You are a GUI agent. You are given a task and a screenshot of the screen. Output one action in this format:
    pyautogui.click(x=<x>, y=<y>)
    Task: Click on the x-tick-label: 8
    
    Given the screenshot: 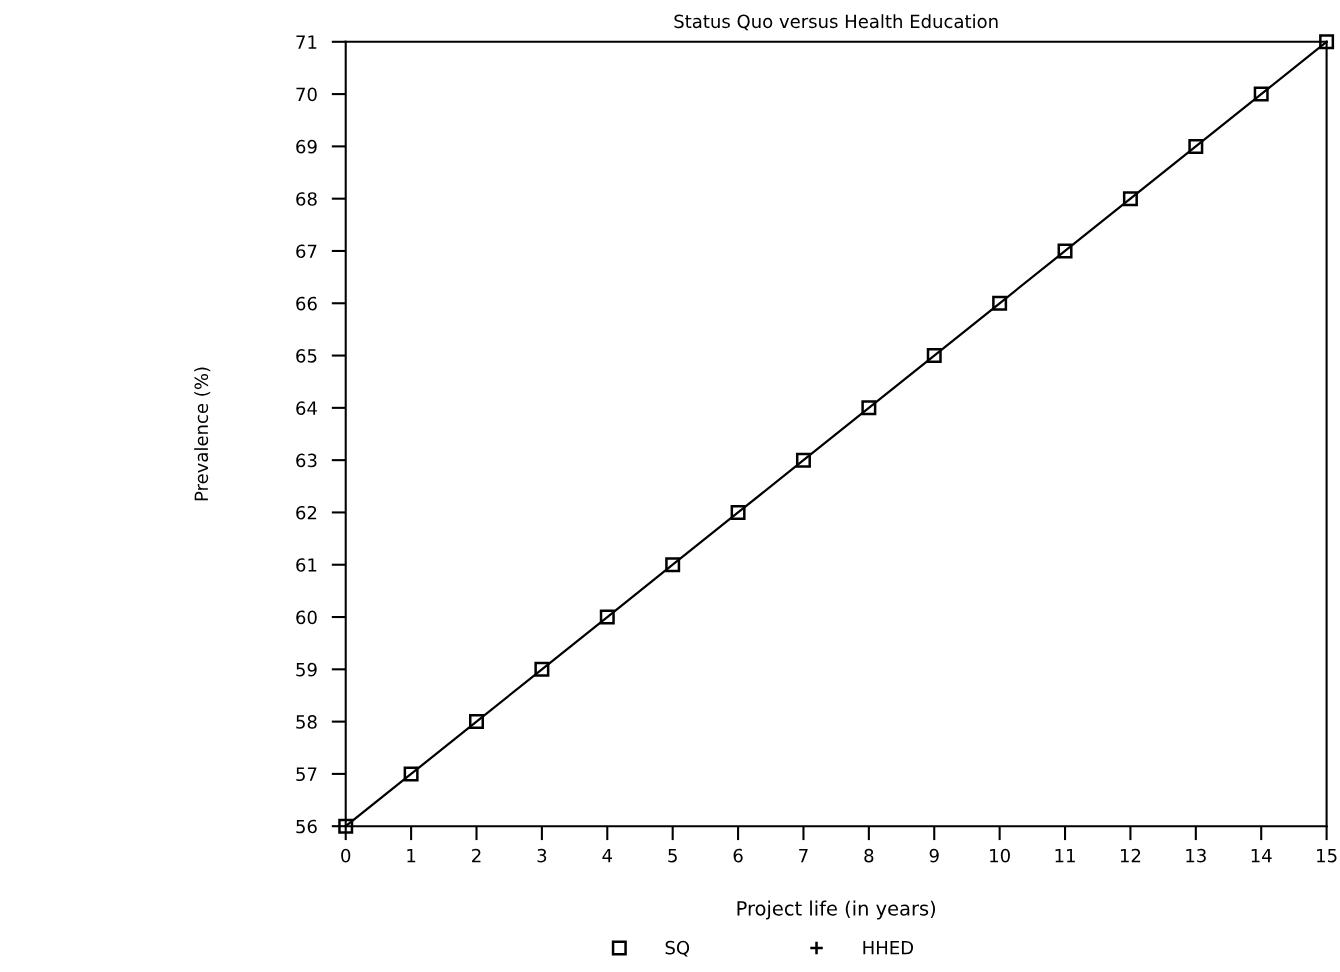 What is the action you would take?
    pyautogui.click(x=869, y=855)
    